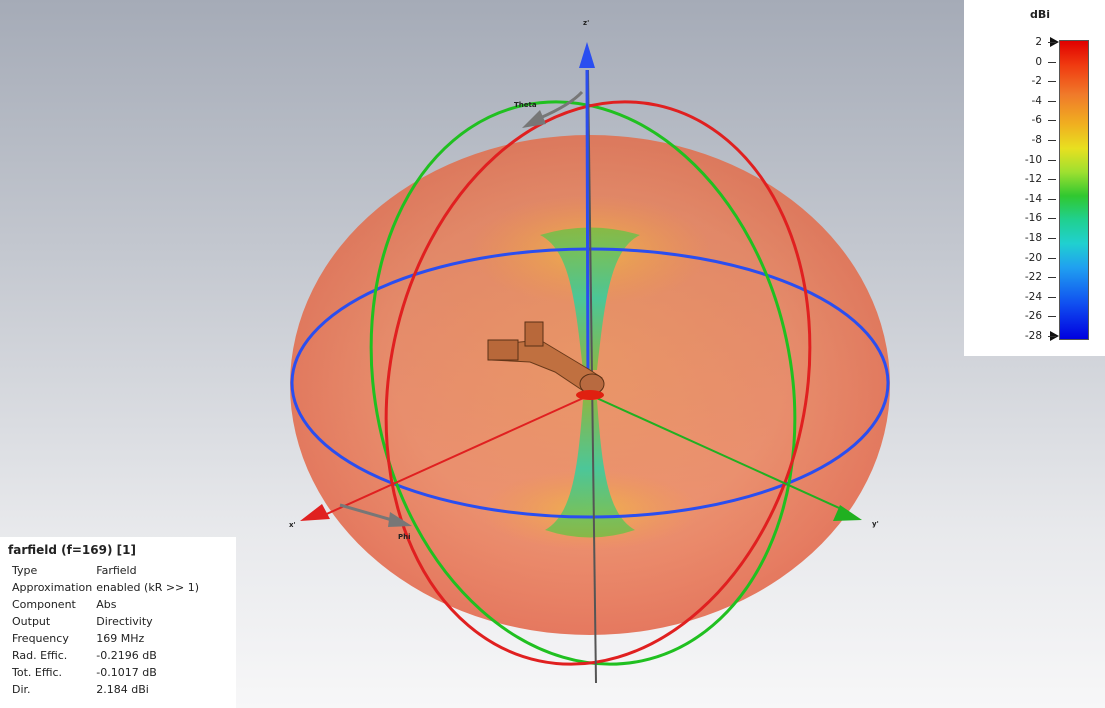  I want to click on property-row: Type Farfield, so click(103, 570).